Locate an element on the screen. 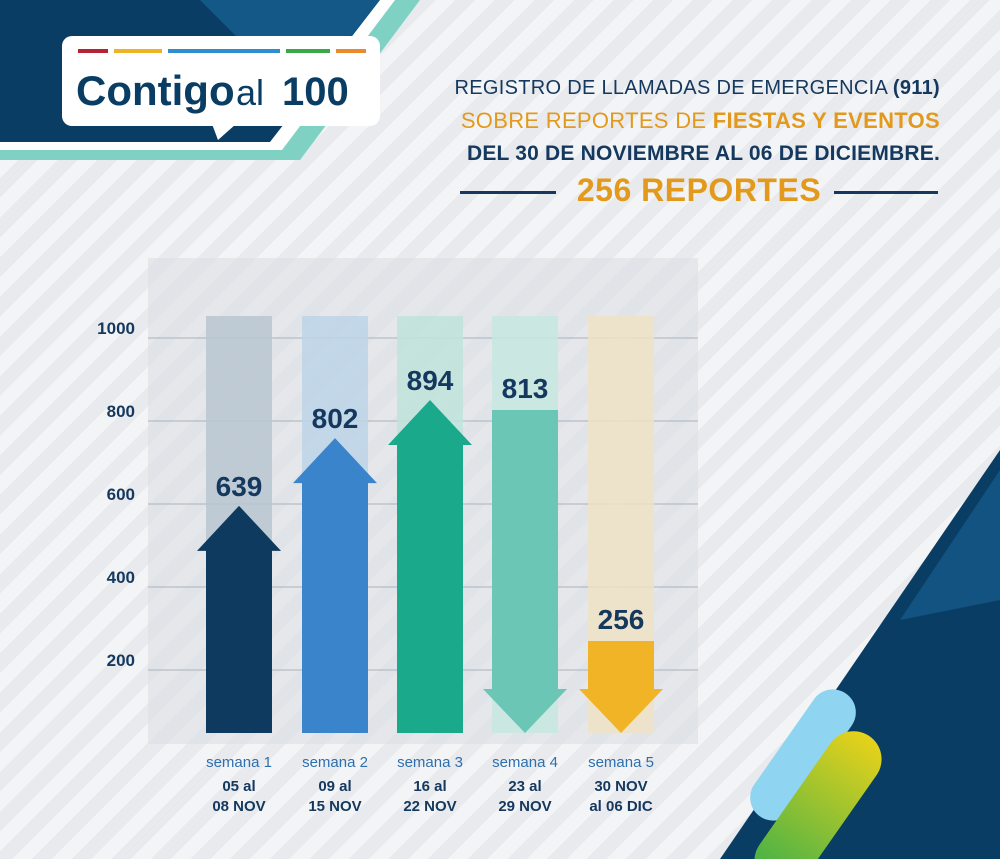 Image resolution: width=1000 pixels, height=859 pixels. category-date-label: 15 NOV is located at coordinates (334, 806).